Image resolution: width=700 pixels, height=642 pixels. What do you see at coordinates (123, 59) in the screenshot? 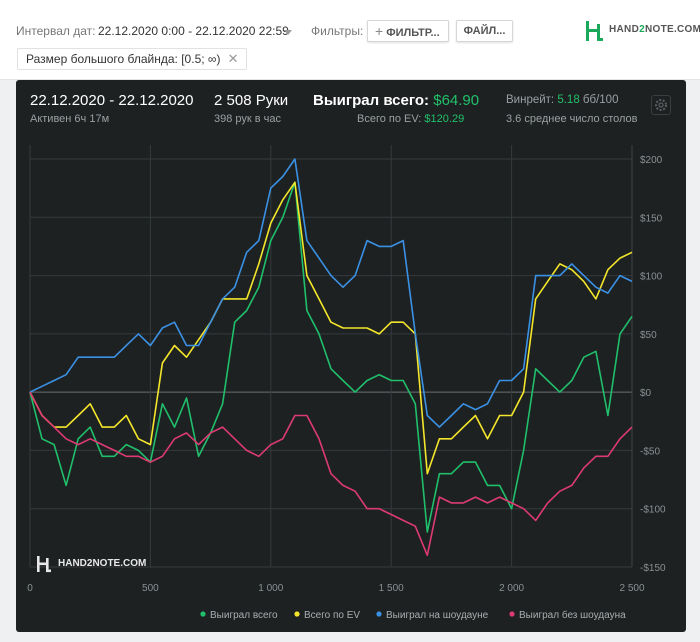
I see `active-filter-label: Размер большого блайнда: [0.5; ∞)` at bounding box center [123, 59].